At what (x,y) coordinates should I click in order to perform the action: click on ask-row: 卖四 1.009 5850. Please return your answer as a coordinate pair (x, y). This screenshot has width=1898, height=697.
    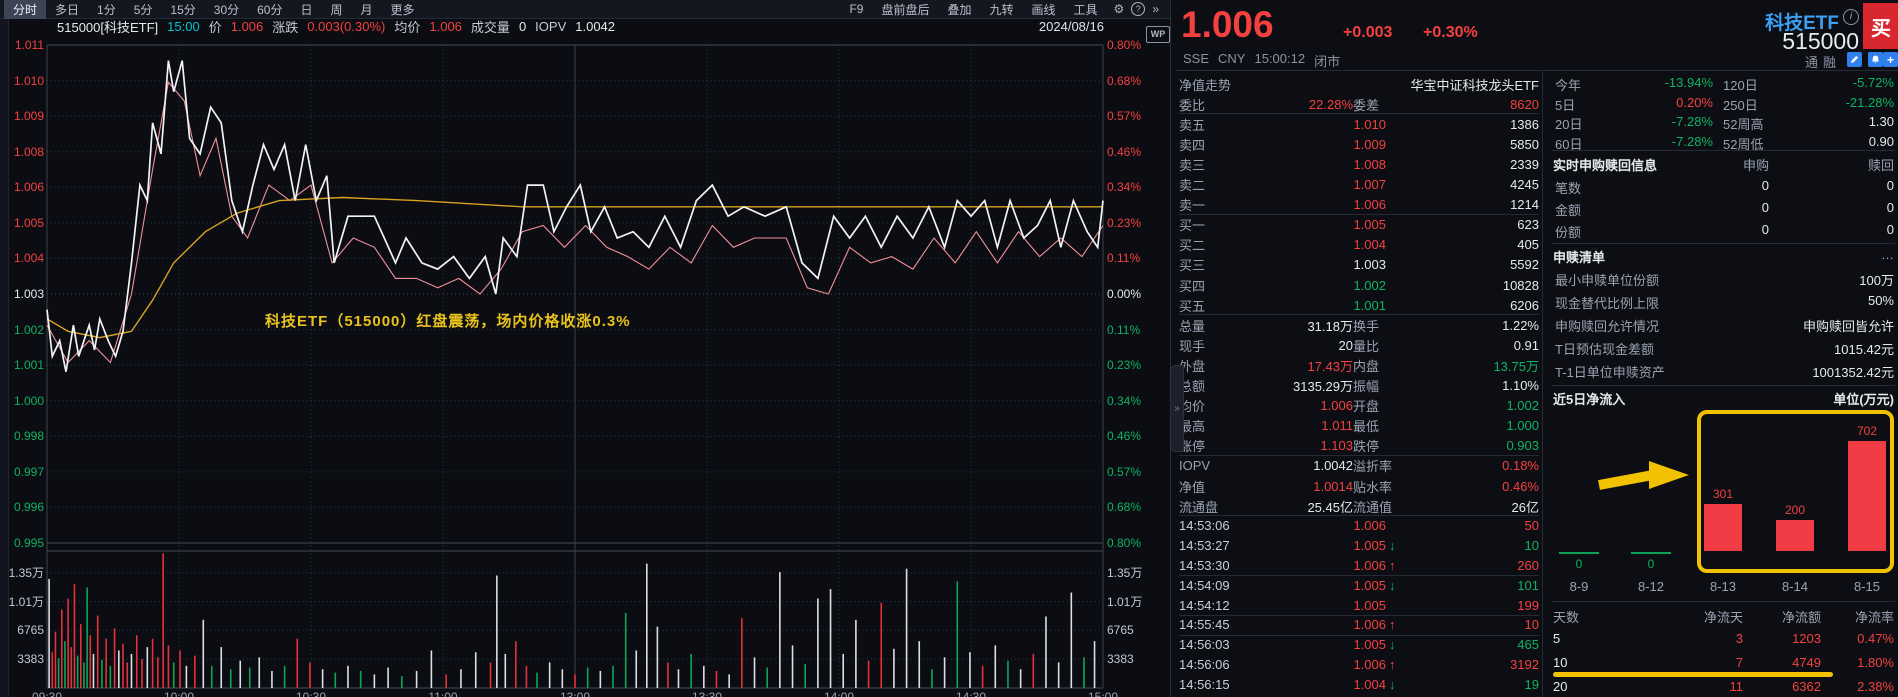
    Looking at the image, I should click on (1359, 144).